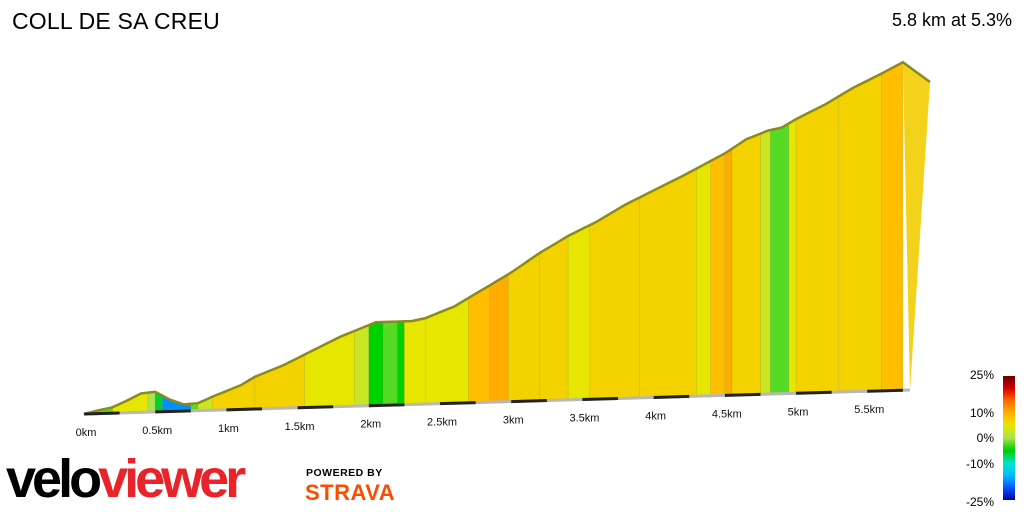 This screenshot has height=512, width=1024. Describe the element at coordinates (584, 419) in the screenshot. I see `x-tick-label: 3.5km` at that location.